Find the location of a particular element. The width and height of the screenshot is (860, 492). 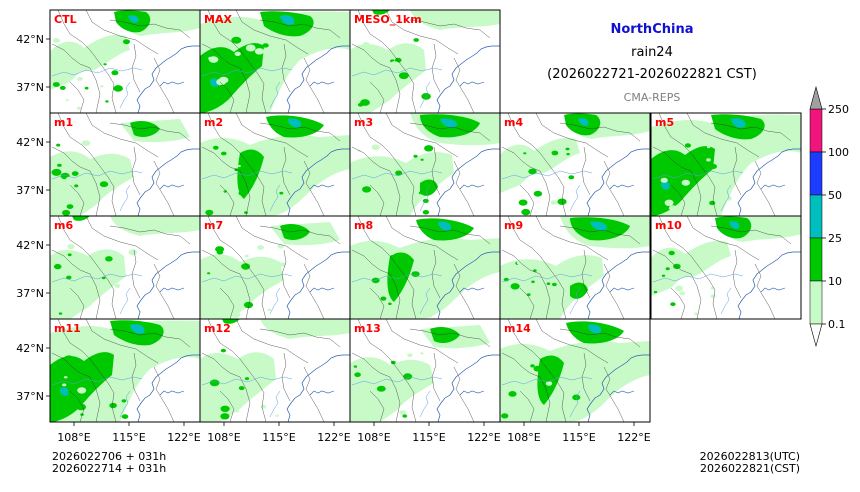

init-time-line-2: 2026022714 + 031h is located at coordinates (109, 468).